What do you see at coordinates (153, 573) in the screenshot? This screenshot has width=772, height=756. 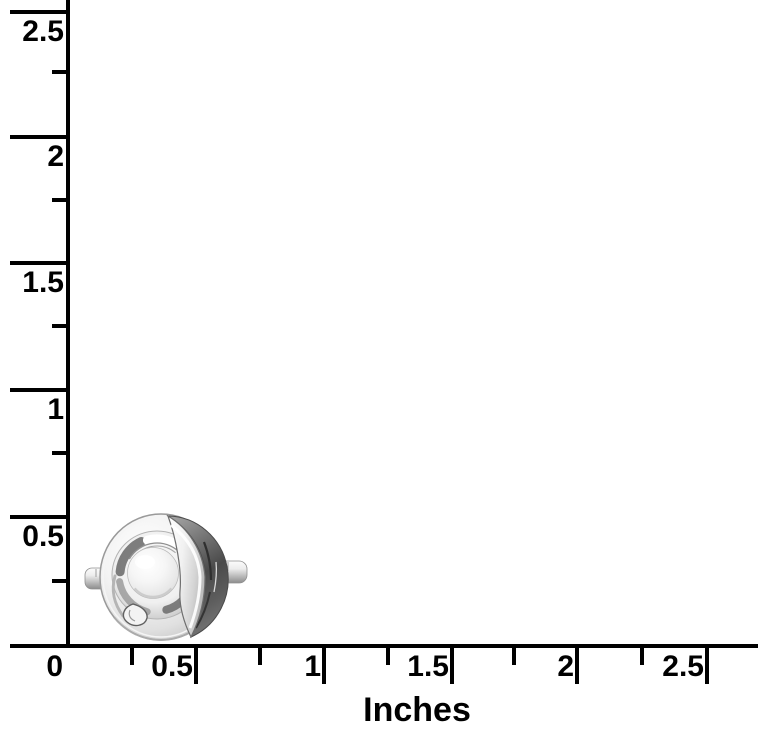 I see `pearl` at bounding box center [153, 573].